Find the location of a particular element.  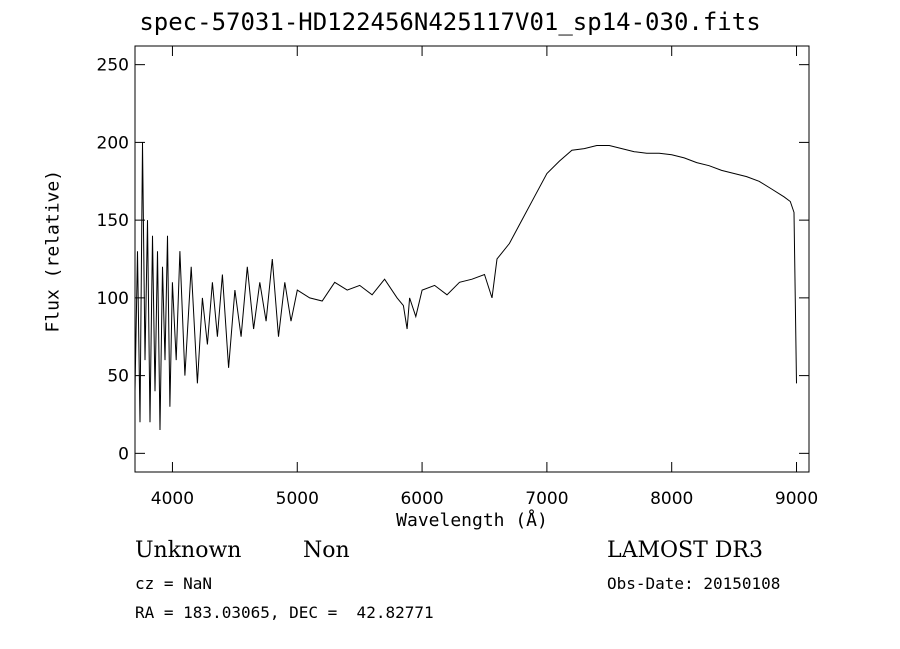

x-axis-label: Wavelength (Å) is located at coordinates (472, 520).